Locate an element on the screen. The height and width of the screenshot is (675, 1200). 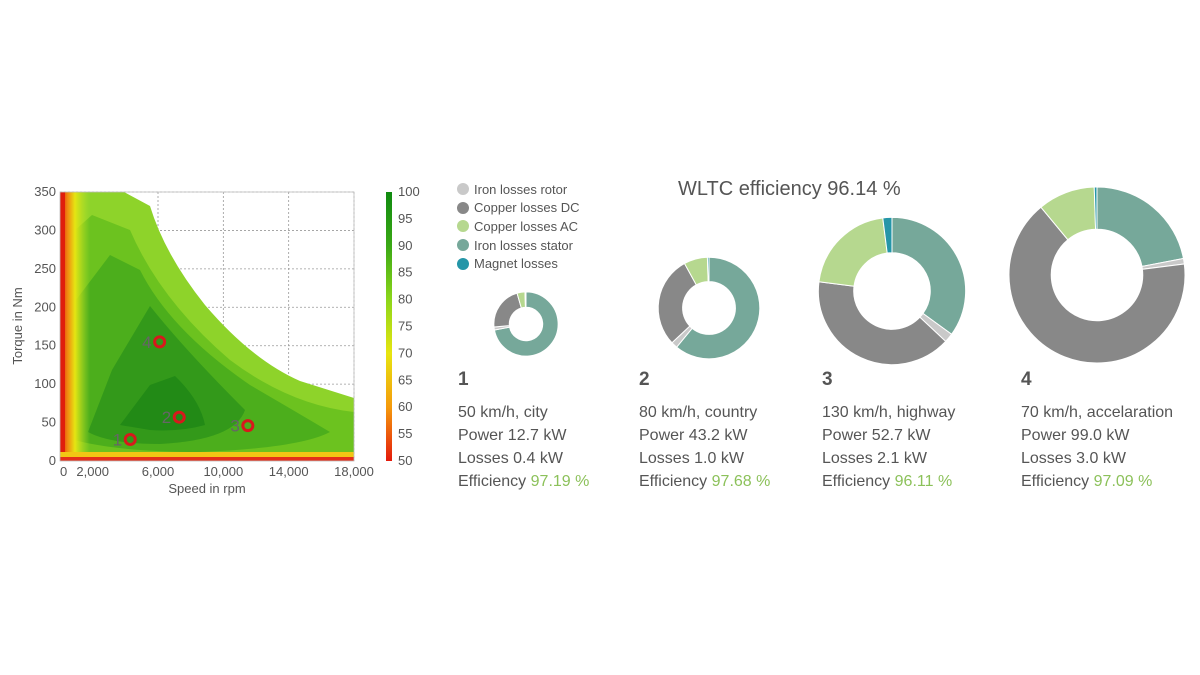
x-tick-label: 18,000 is located at coordinates (354, 471).